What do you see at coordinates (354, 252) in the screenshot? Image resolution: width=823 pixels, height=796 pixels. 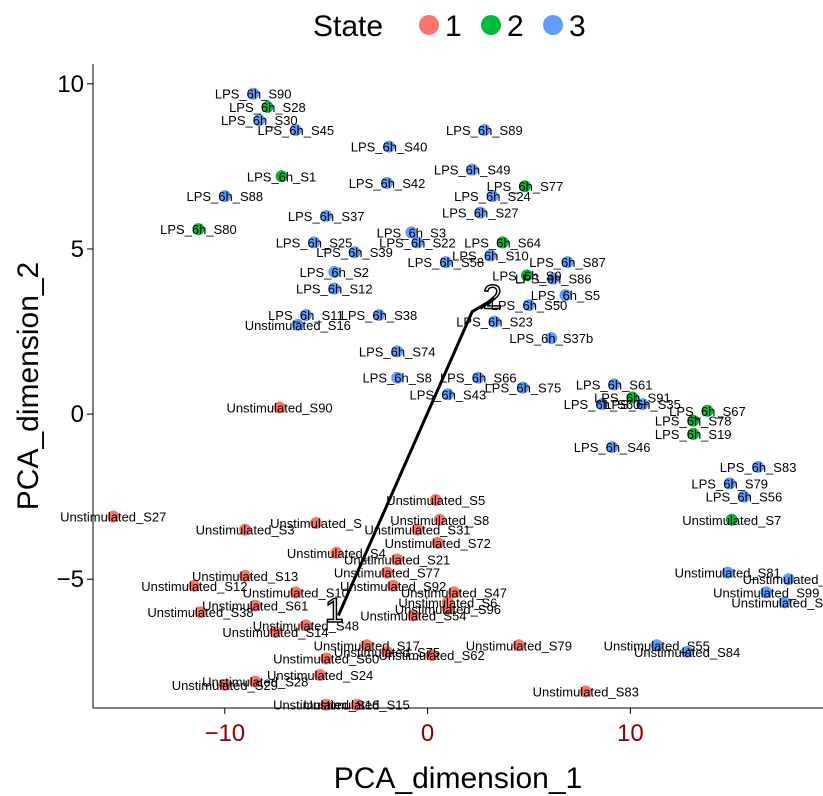 I see `point-label: LPS_6h_S39` at bounding box center [354, 252].